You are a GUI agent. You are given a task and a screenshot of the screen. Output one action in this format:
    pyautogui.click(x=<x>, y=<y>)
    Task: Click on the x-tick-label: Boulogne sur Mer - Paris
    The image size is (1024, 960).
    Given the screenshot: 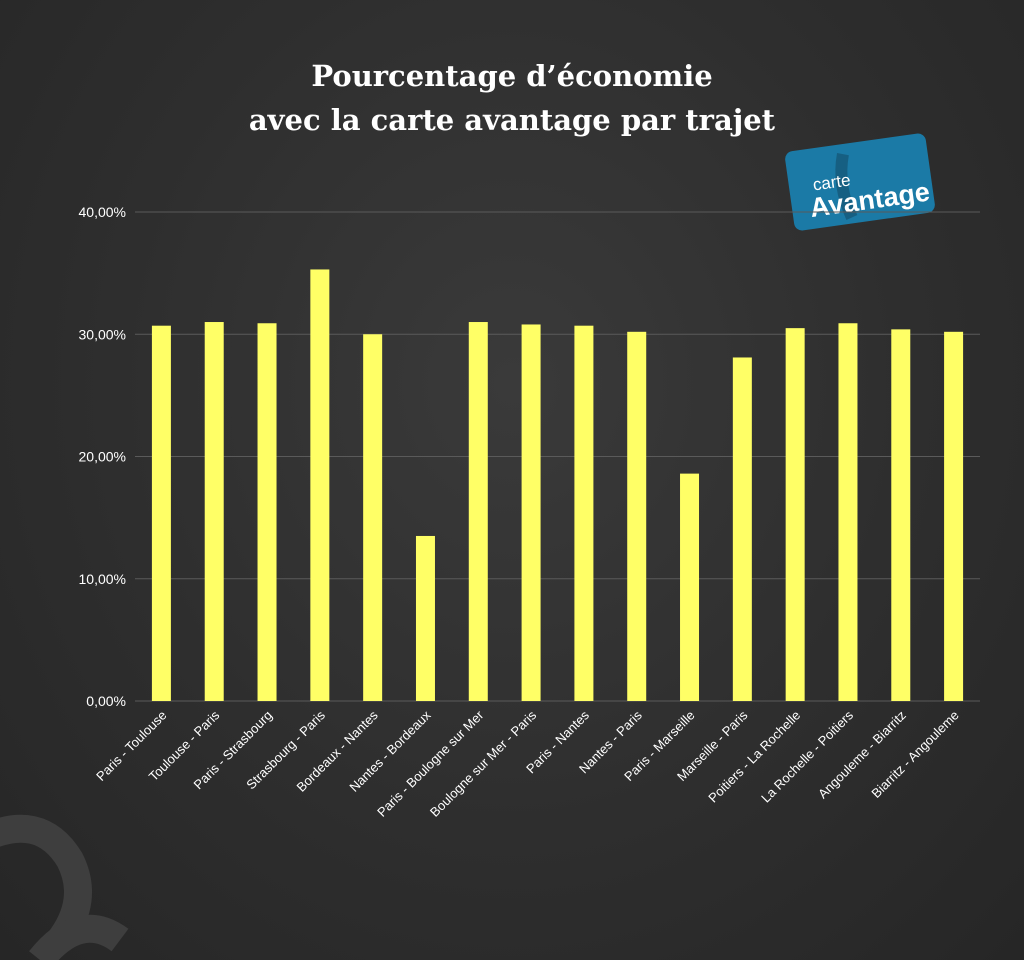 What is the action you would take?
    pyautogui.click(x=483, y=763)
    